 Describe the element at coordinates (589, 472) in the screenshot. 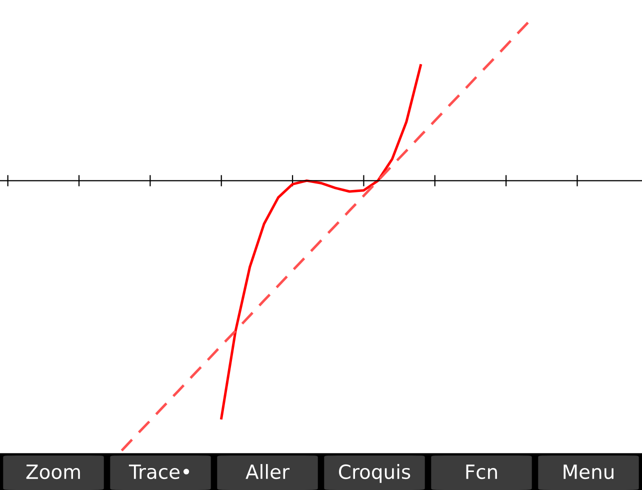

I see `text: Menu` at that location.